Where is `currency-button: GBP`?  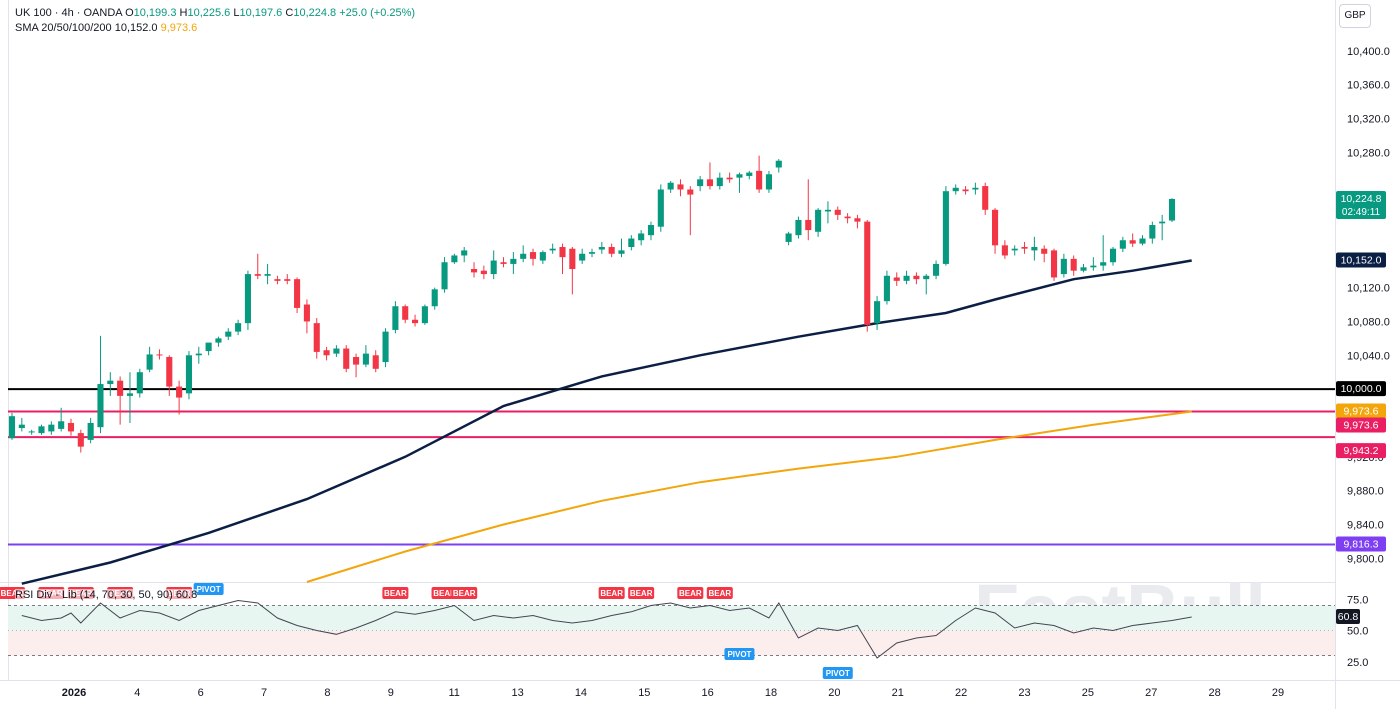
currency-button: GBP is located at coordinates (1355, 16).